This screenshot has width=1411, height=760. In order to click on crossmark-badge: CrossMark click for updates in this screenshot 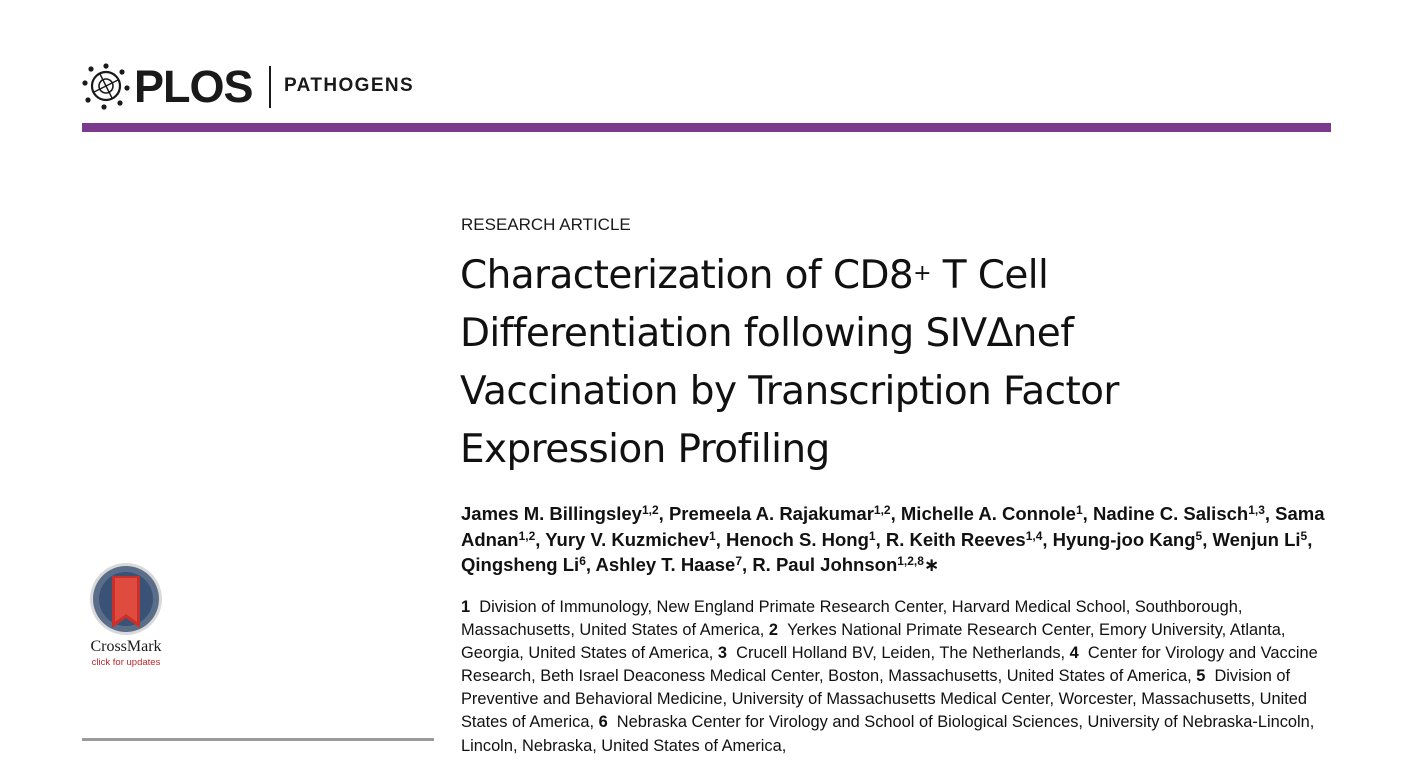, I will do `click(126, 617)`.